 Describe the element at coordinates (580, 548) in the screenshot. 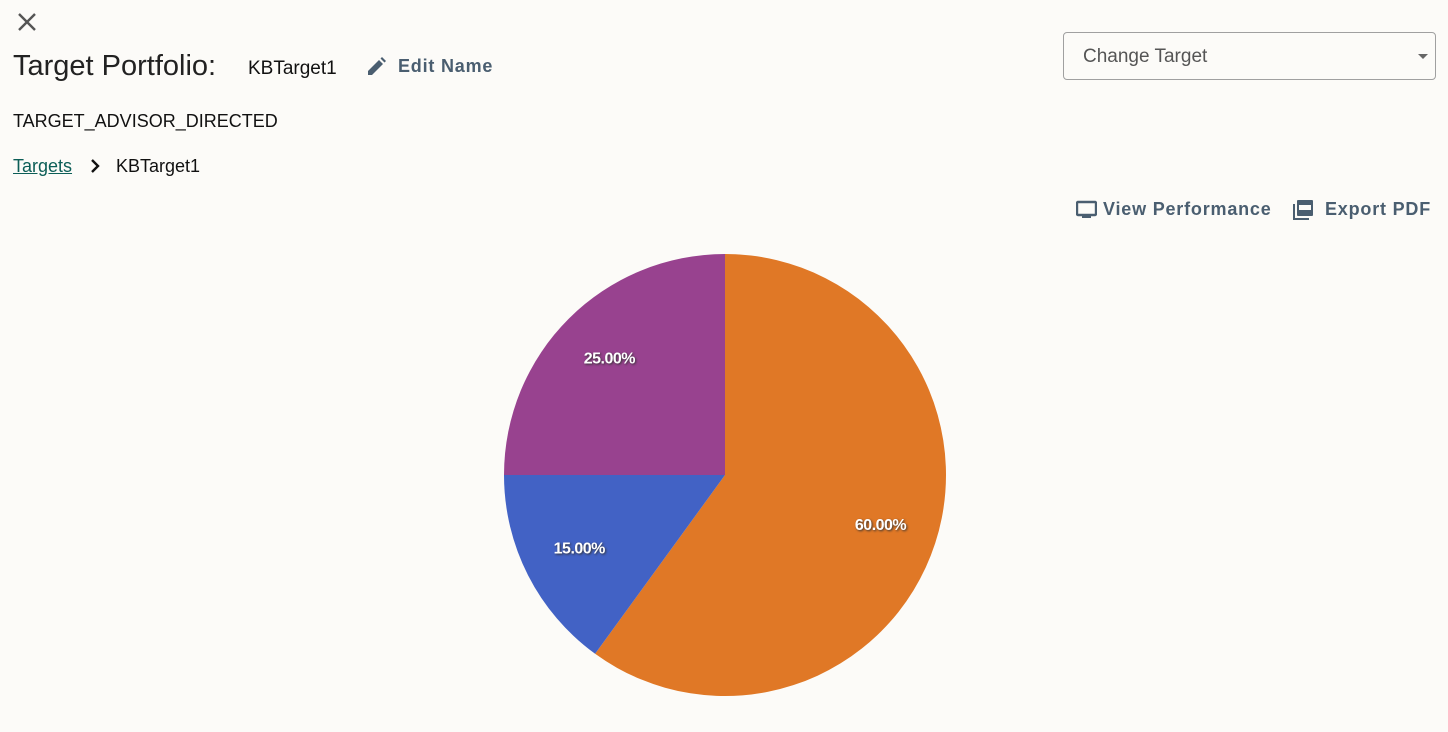

I see `slice-label: 15.00%` at that location.